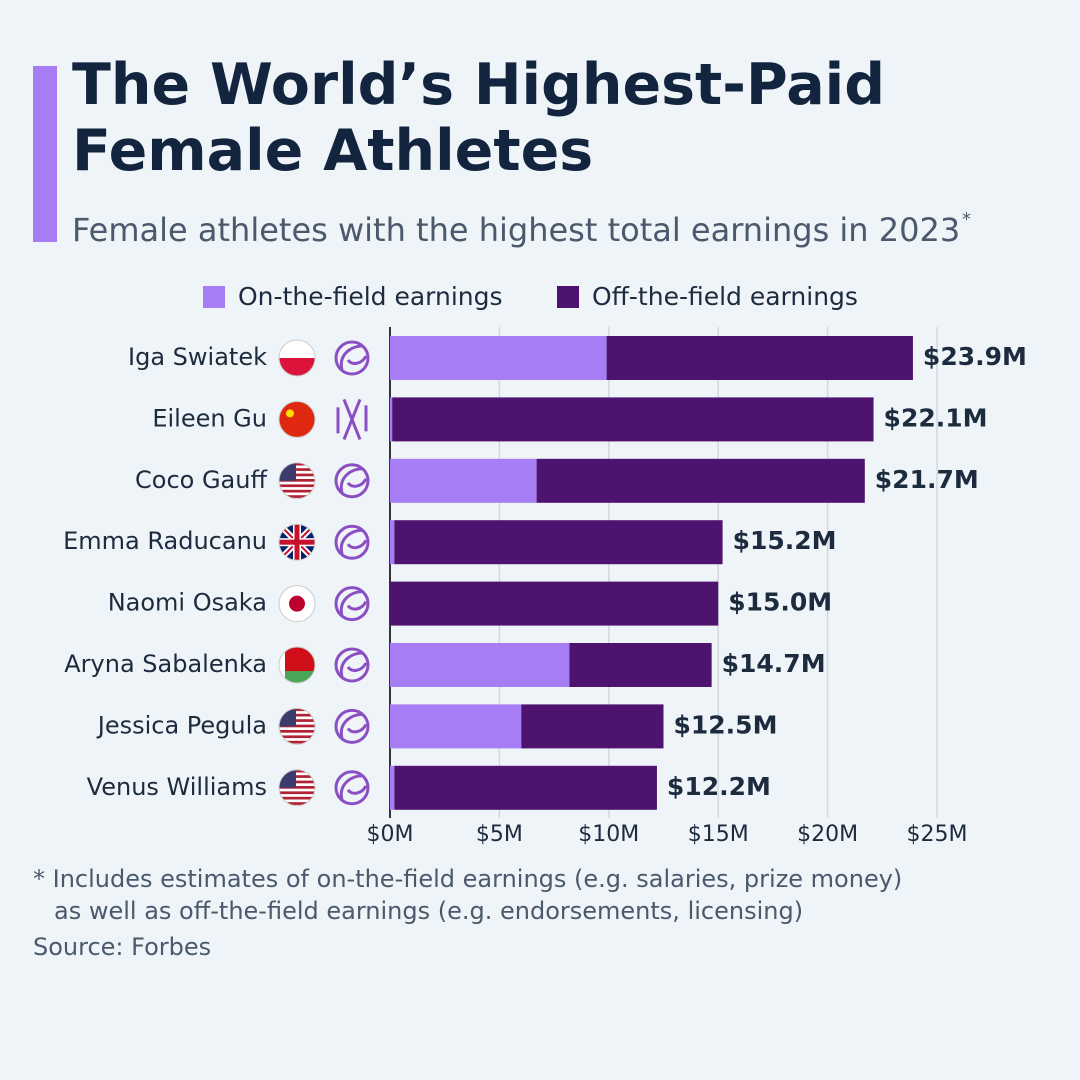 The image size is (1080, 1080). I want to click on y-tick-label: Naomi Osaka, so click(187, 603).